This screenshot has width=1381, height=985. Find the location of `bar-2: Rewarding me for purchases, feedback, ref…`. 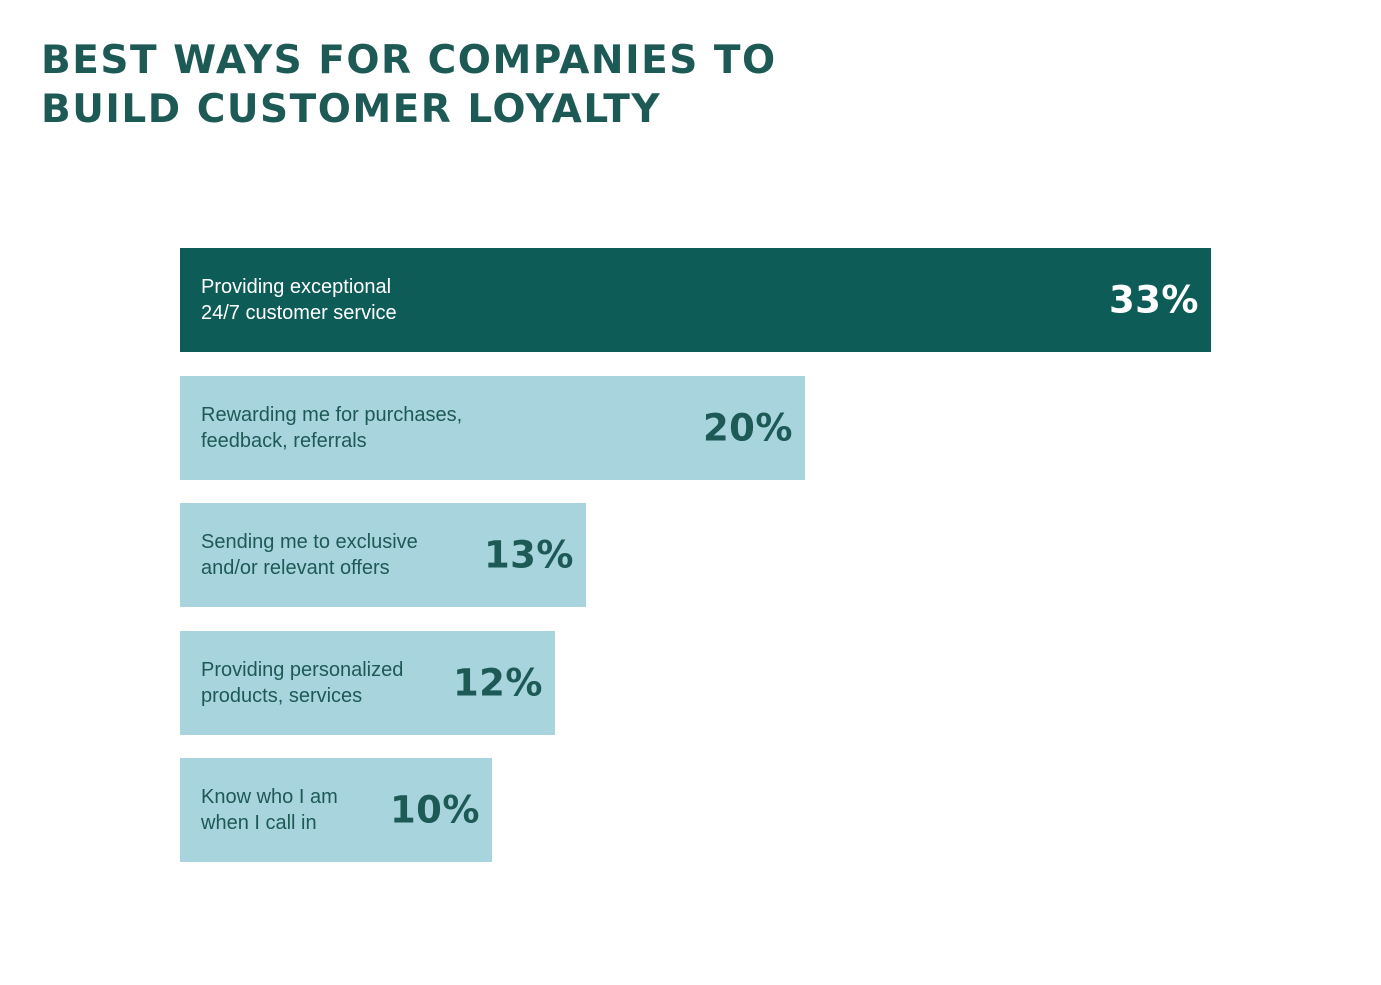

bar-2: Rewarding me for purchases, feedback, ref… is located at coordinates (492, 428).